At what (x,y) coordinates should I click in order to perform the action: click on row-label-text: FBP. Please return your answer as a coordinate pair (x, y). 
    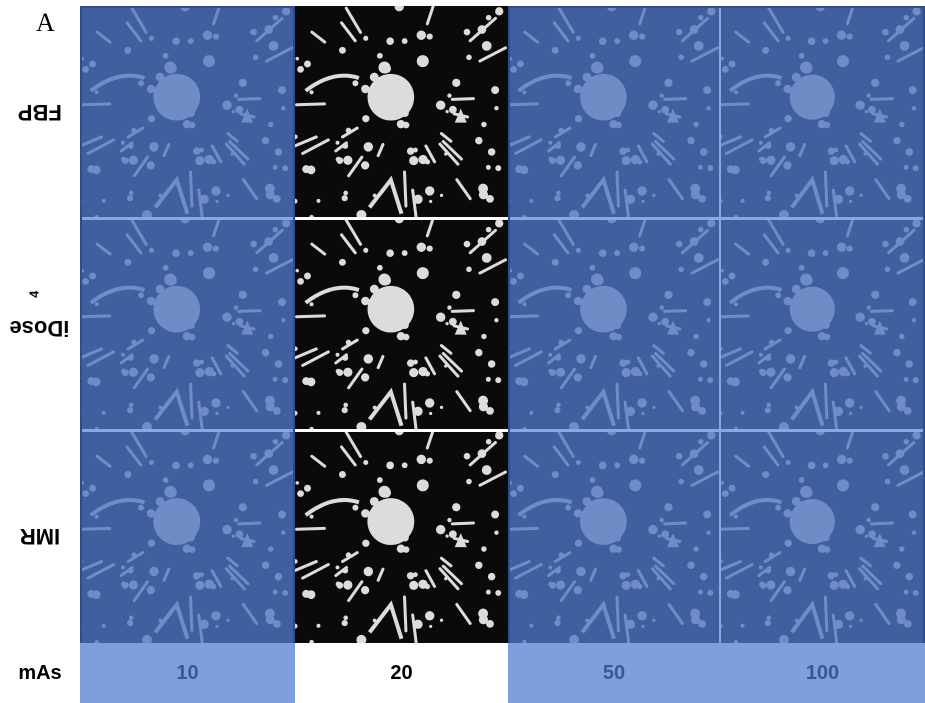
    Looking at the image, I should click on (40, 112).